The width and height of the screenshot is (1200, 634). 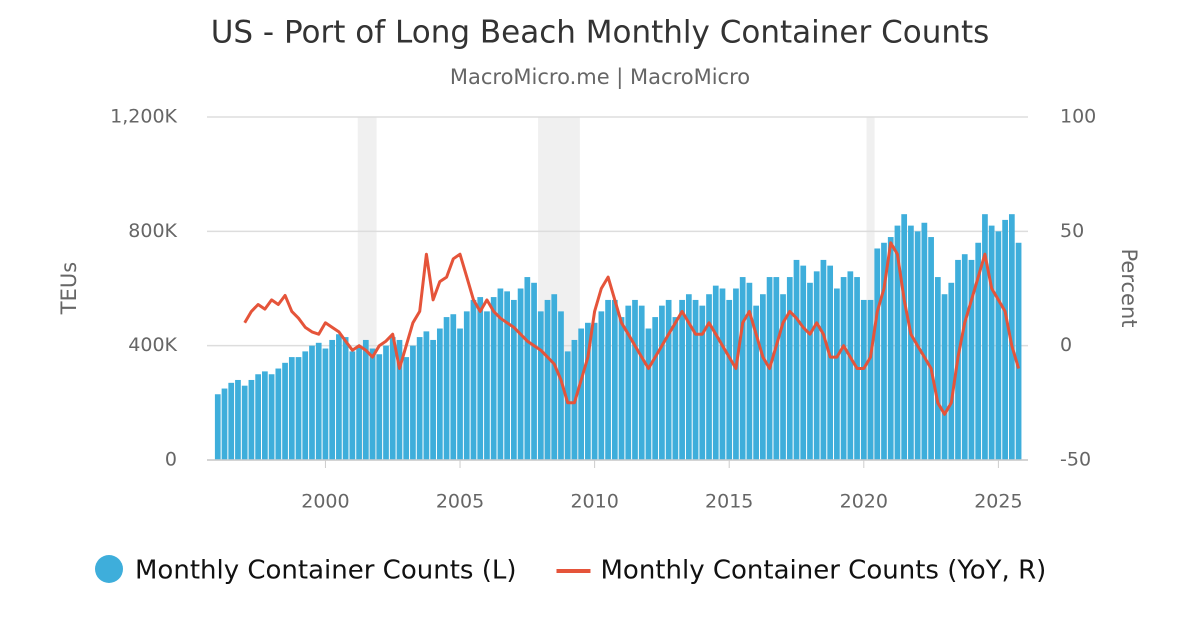 What do you see at coordinates (823, 571) in the screenshot?
I see `legend-label: Monthly Container Counts (YoY, R)` at bounding box center [823, 571].